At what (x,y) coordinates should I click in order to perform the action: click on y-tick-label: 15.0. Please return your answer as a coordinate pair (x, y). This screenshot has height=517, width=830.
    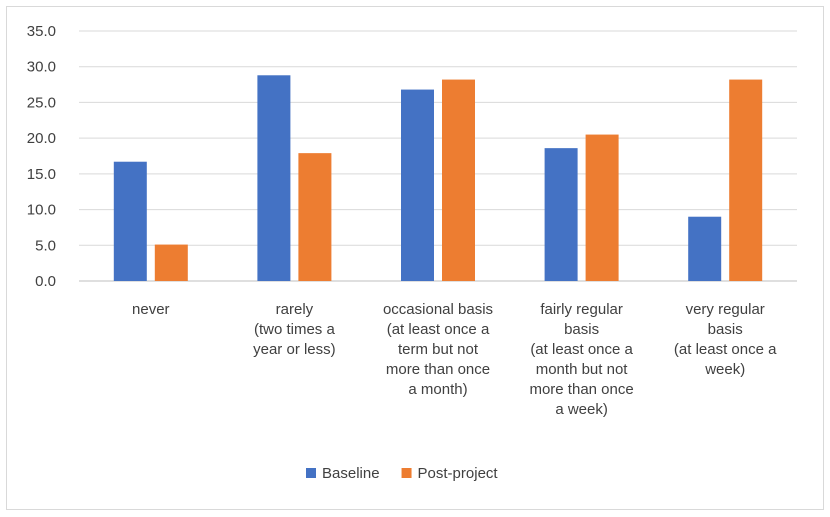
    Looking at the image, I should click on (41, 174).